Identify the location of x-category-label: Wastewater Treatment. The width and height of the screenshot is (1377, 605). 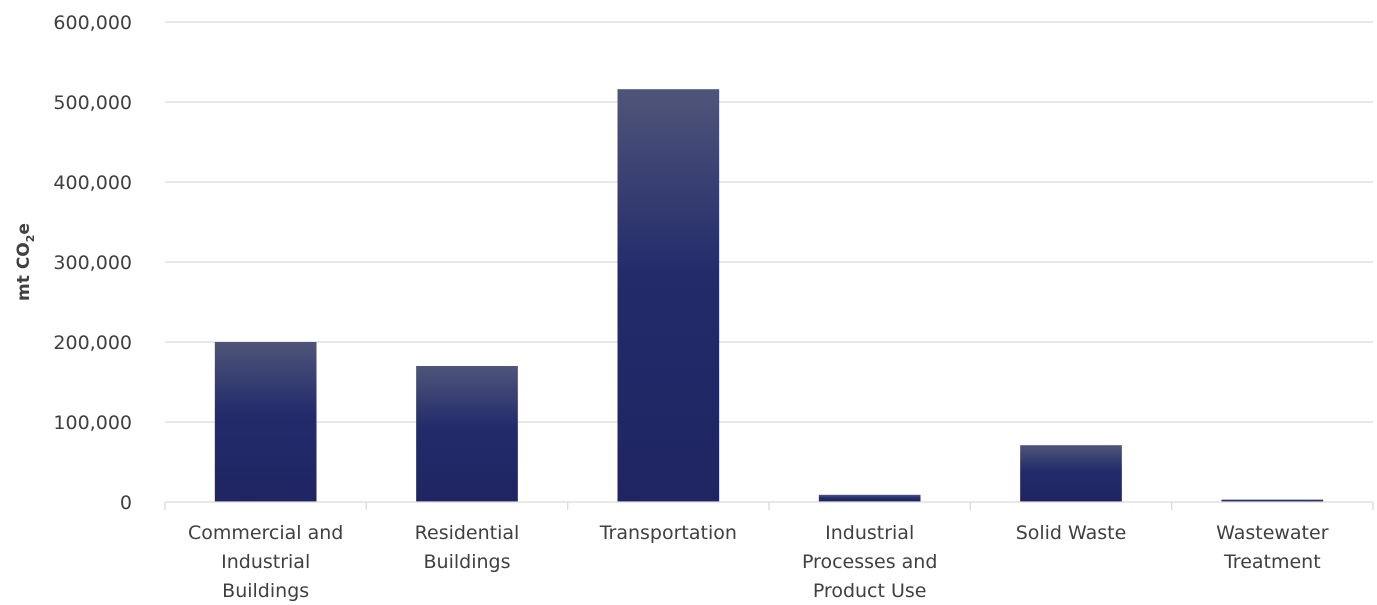
(1272, 547).